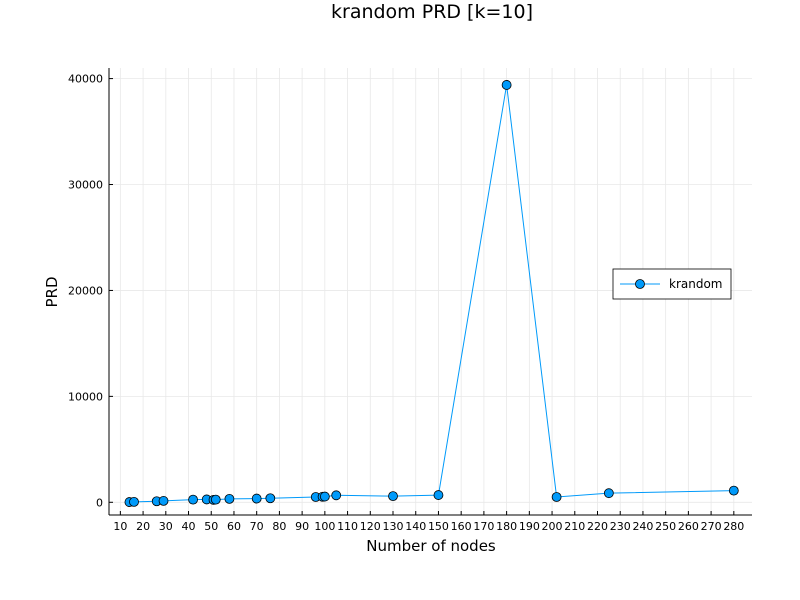 The width and height of the screenshot is (800, 600). What do you see at coordinates (189, 526) in the screenshot?
I see `x-tick-label: 40` at bounding box center [189, 526].